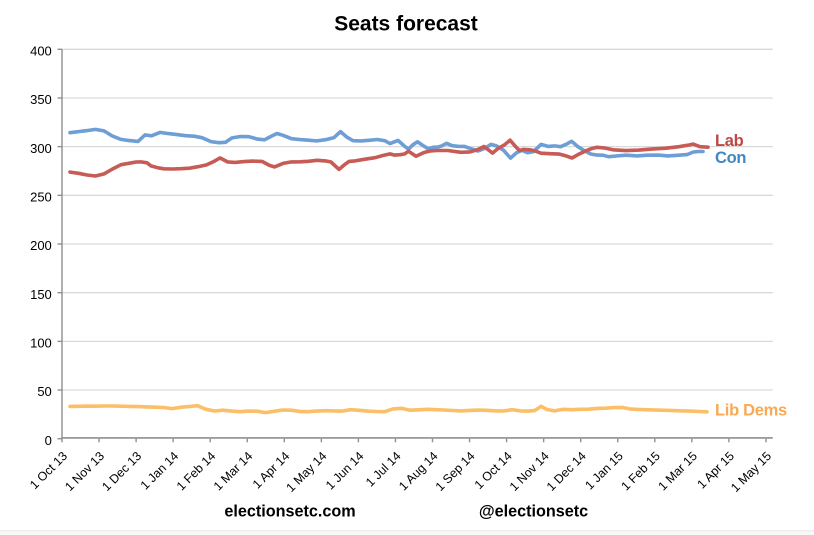 The width and height of the screenshot is (814, 535). Describe the element at coordinates (730, 158) in the screenshot. I see `svg-text: Con` at that location.